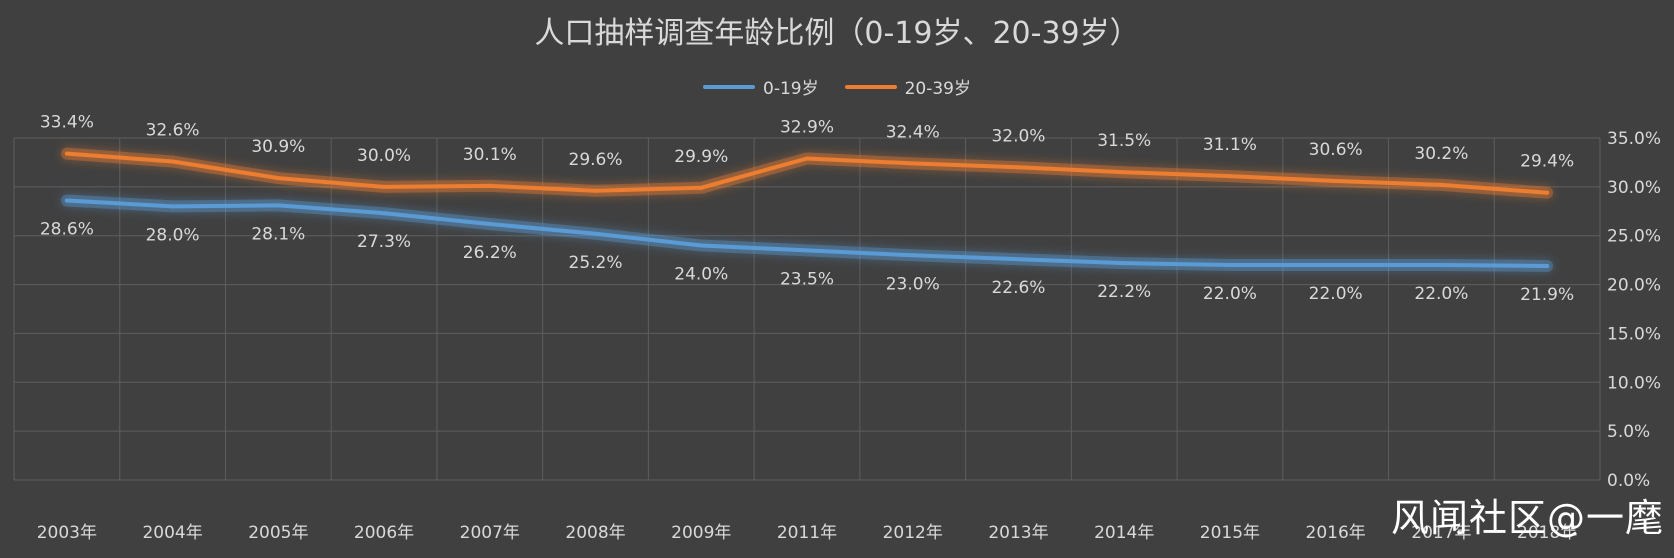 The width and height of the screenshot is (1674, 558). I want to click on chart-title: 人口抽样调查年龄比例（0-19岁、20-39岁）, so click(837, 33).